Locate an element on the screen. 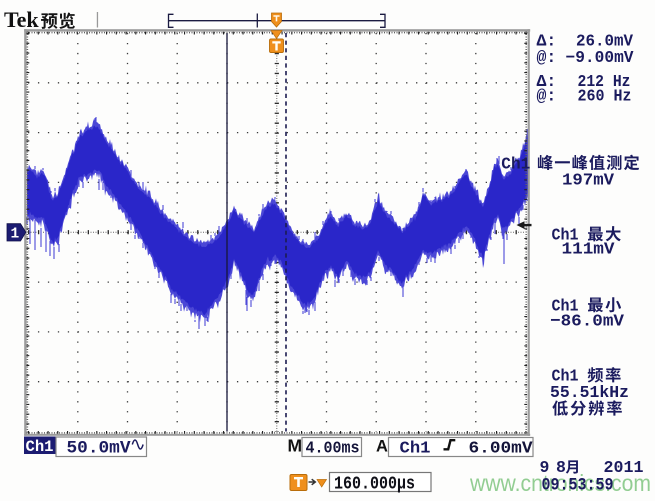 The image size is (655, 501). svg-text: 197mV is located at coordinates (588, 180).